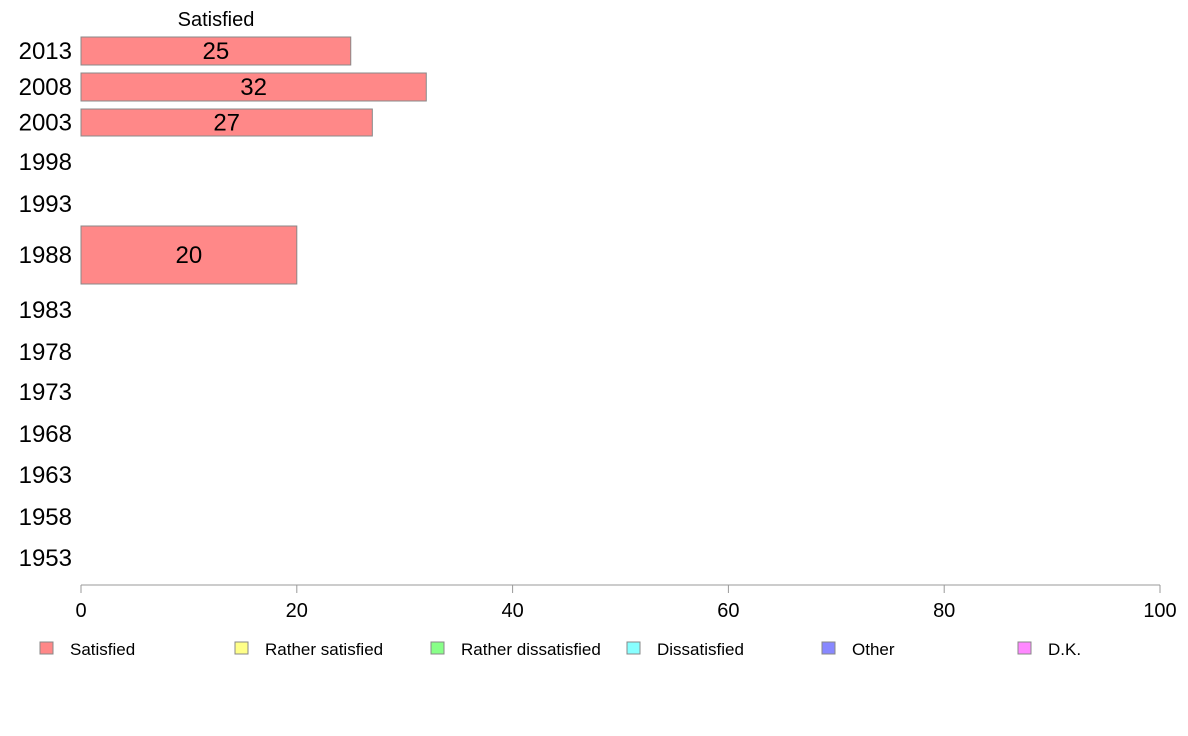 The image size is (1188, 736). I want to click on legend-label: Rather satisfied, so click(324, 649).